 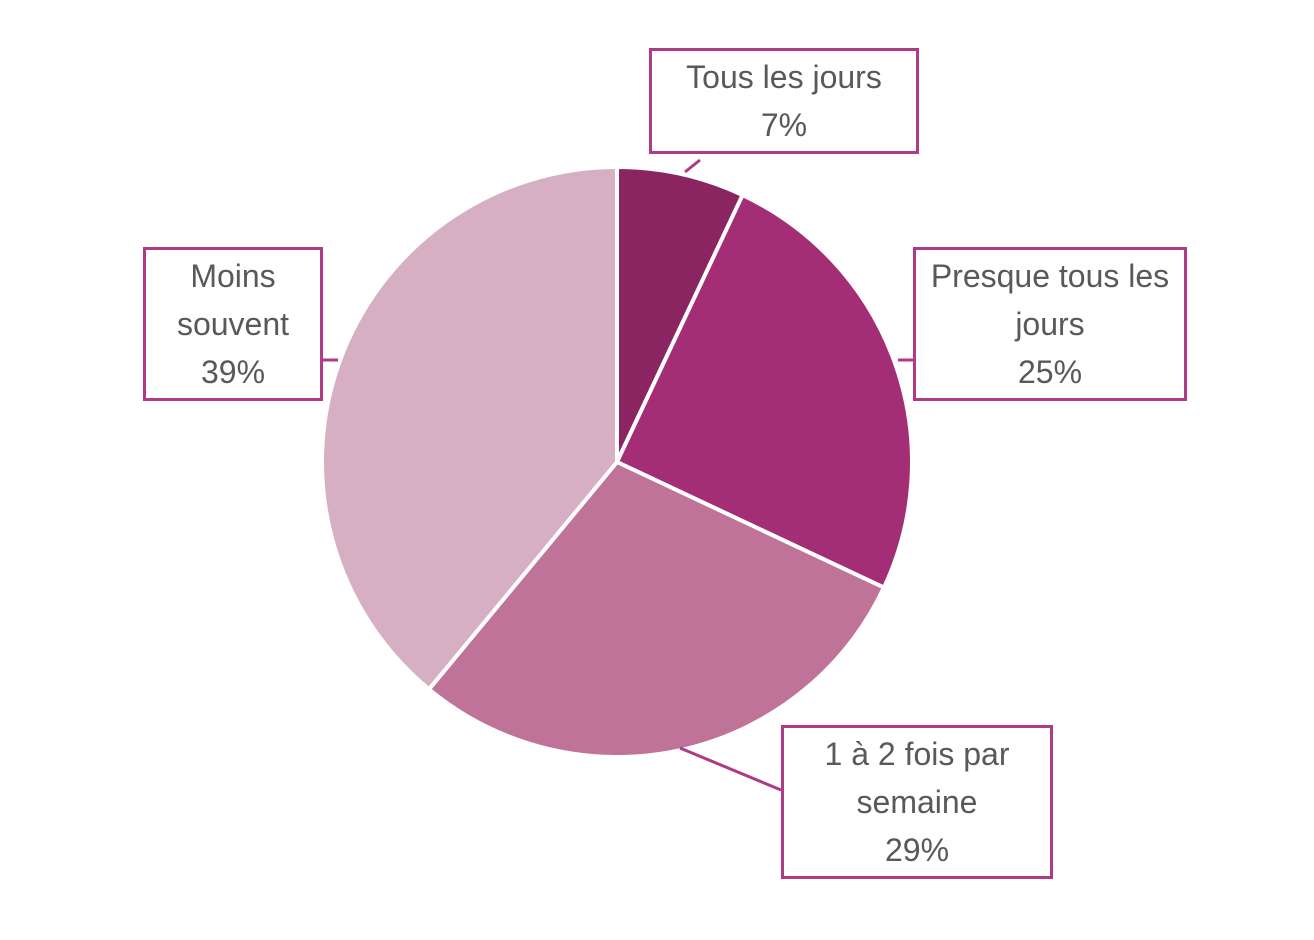 I want to click on data-label: Presque tous les jours 25%, so click(x=1050, y=324).